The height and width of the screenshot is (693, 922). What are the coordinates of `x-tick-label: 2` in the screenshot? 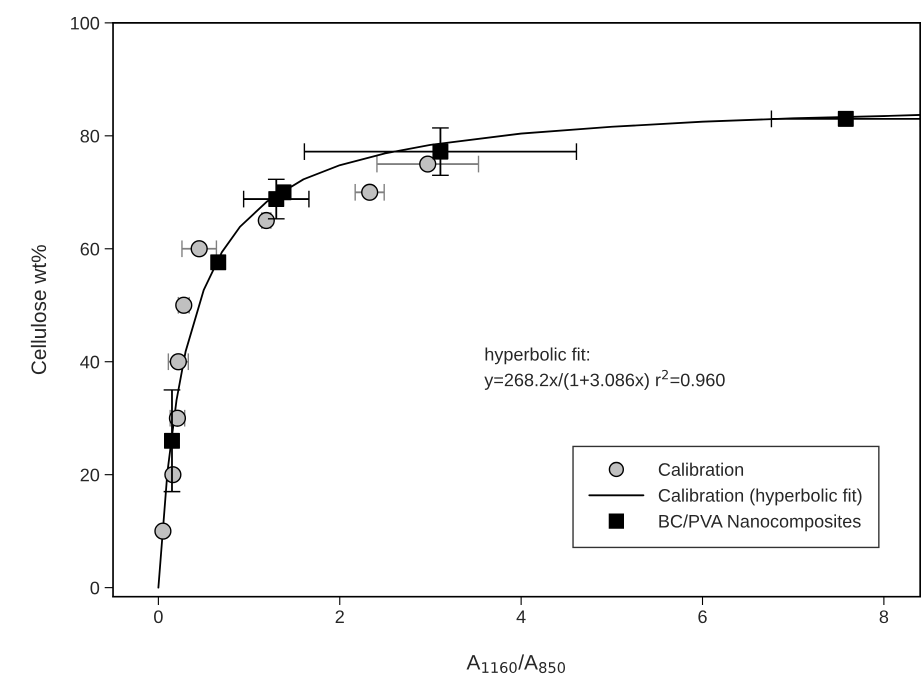 It's located at (340, 616).